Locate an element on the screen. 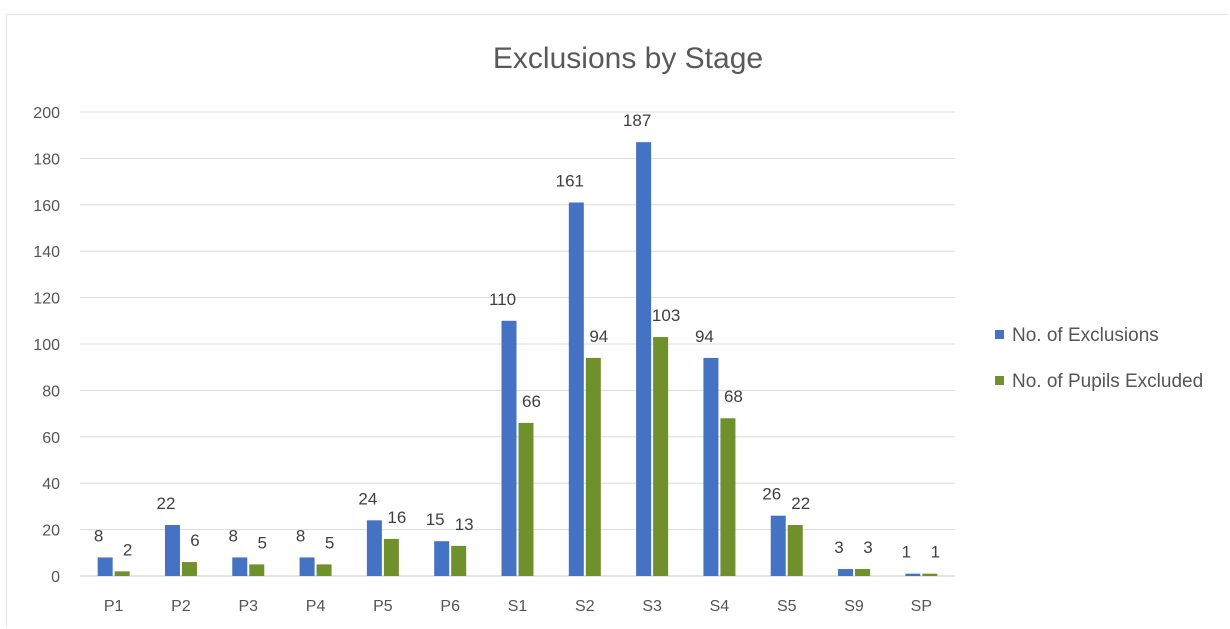  data-label: 24 is located at coordinates (367, 498).